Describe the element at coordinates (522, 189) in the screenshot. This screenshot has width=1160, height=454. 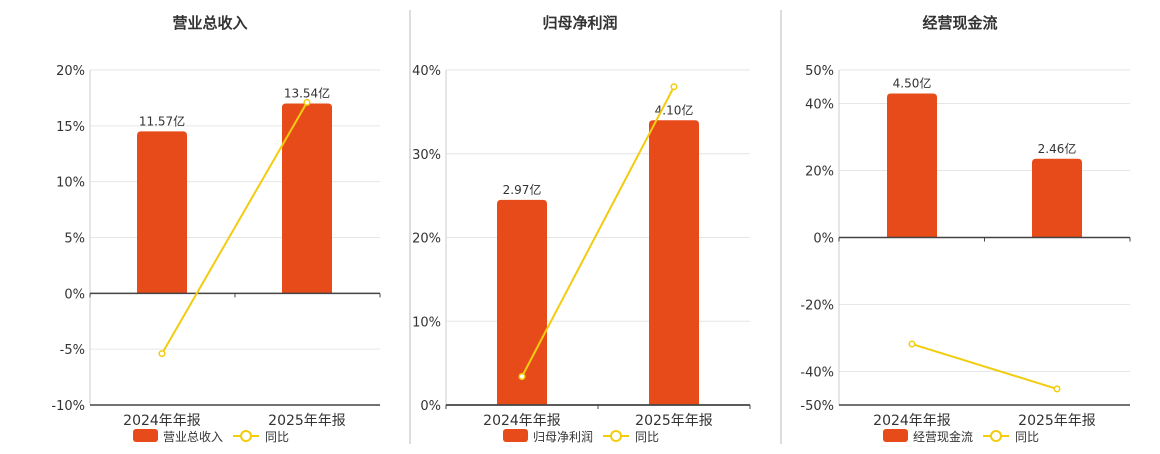
I see `bar-data-label: 2.97亿` at that location.